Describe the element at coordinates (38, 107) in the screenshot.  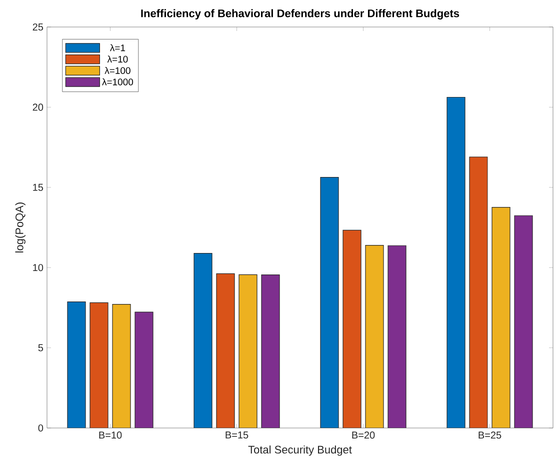
I see `y-tick-label: 20` at that location.